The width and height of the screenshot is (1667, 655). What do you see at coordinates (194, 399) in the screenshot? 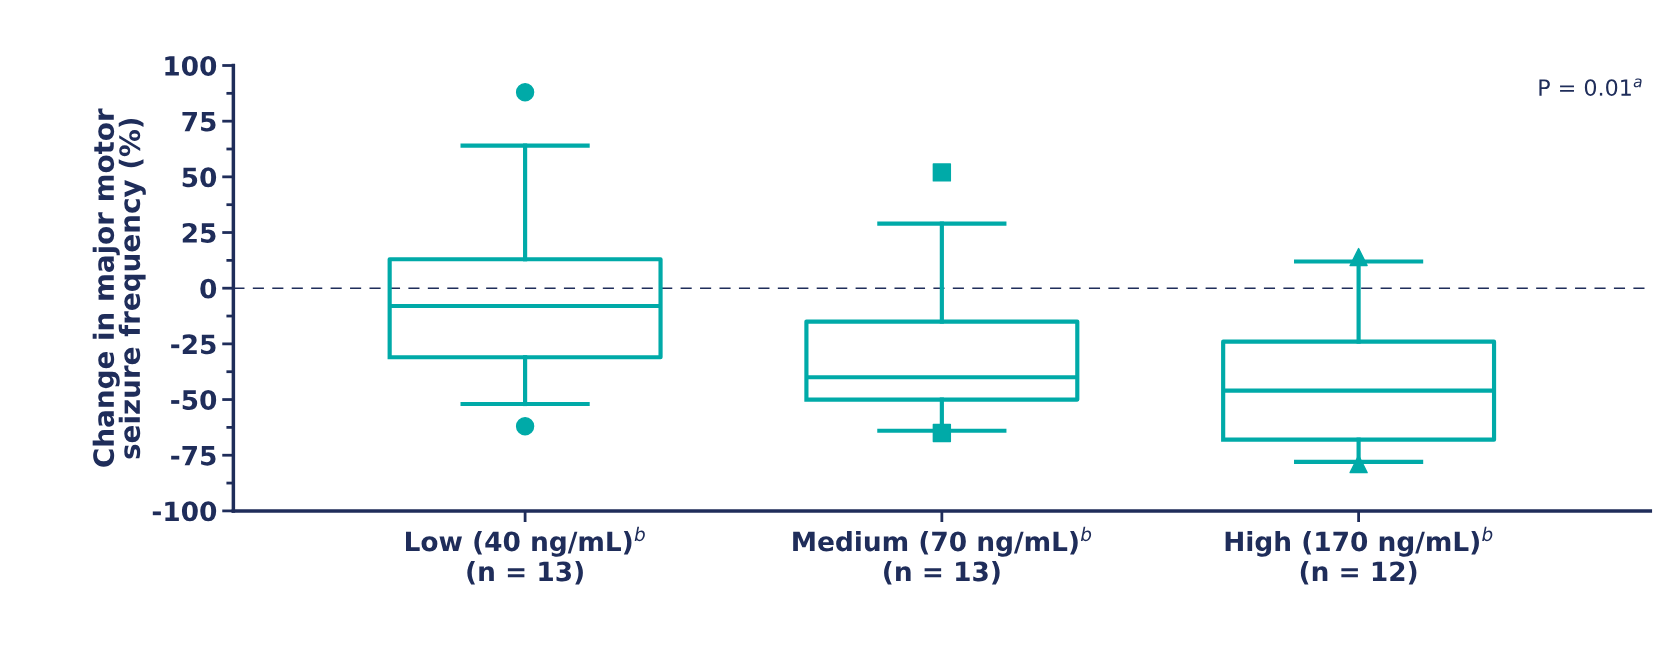
I see `y-tick-label: -50` at bounding box center [194, 399].